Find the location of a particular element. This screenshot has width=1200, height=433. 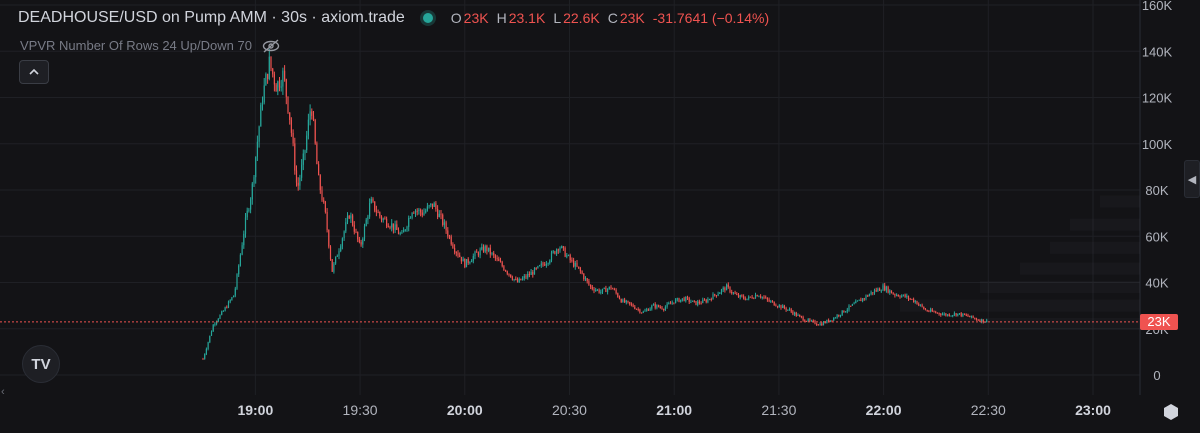

tradingview-logo: TV is located at coordinates (41, 364).